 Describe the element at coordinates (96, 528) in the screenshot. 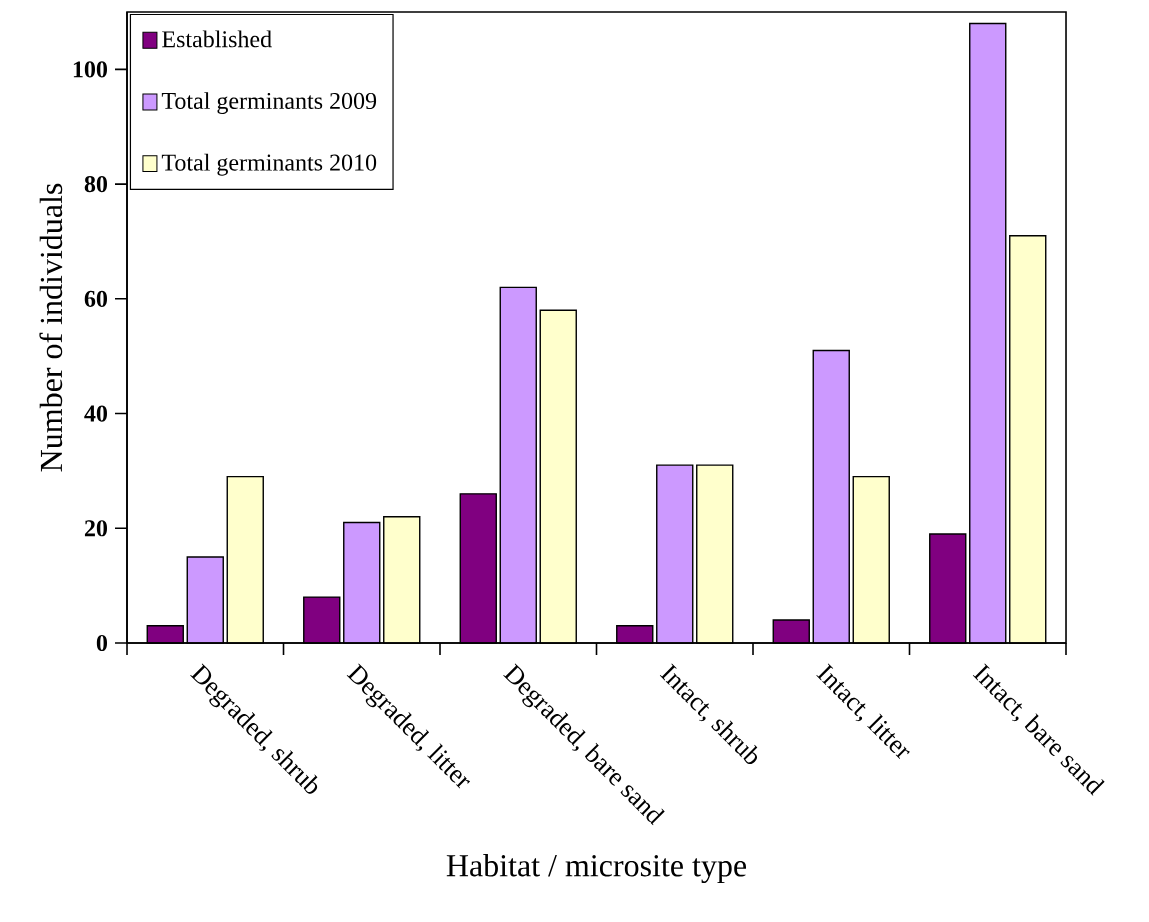

I see `y-tick-label: 20` at that location.